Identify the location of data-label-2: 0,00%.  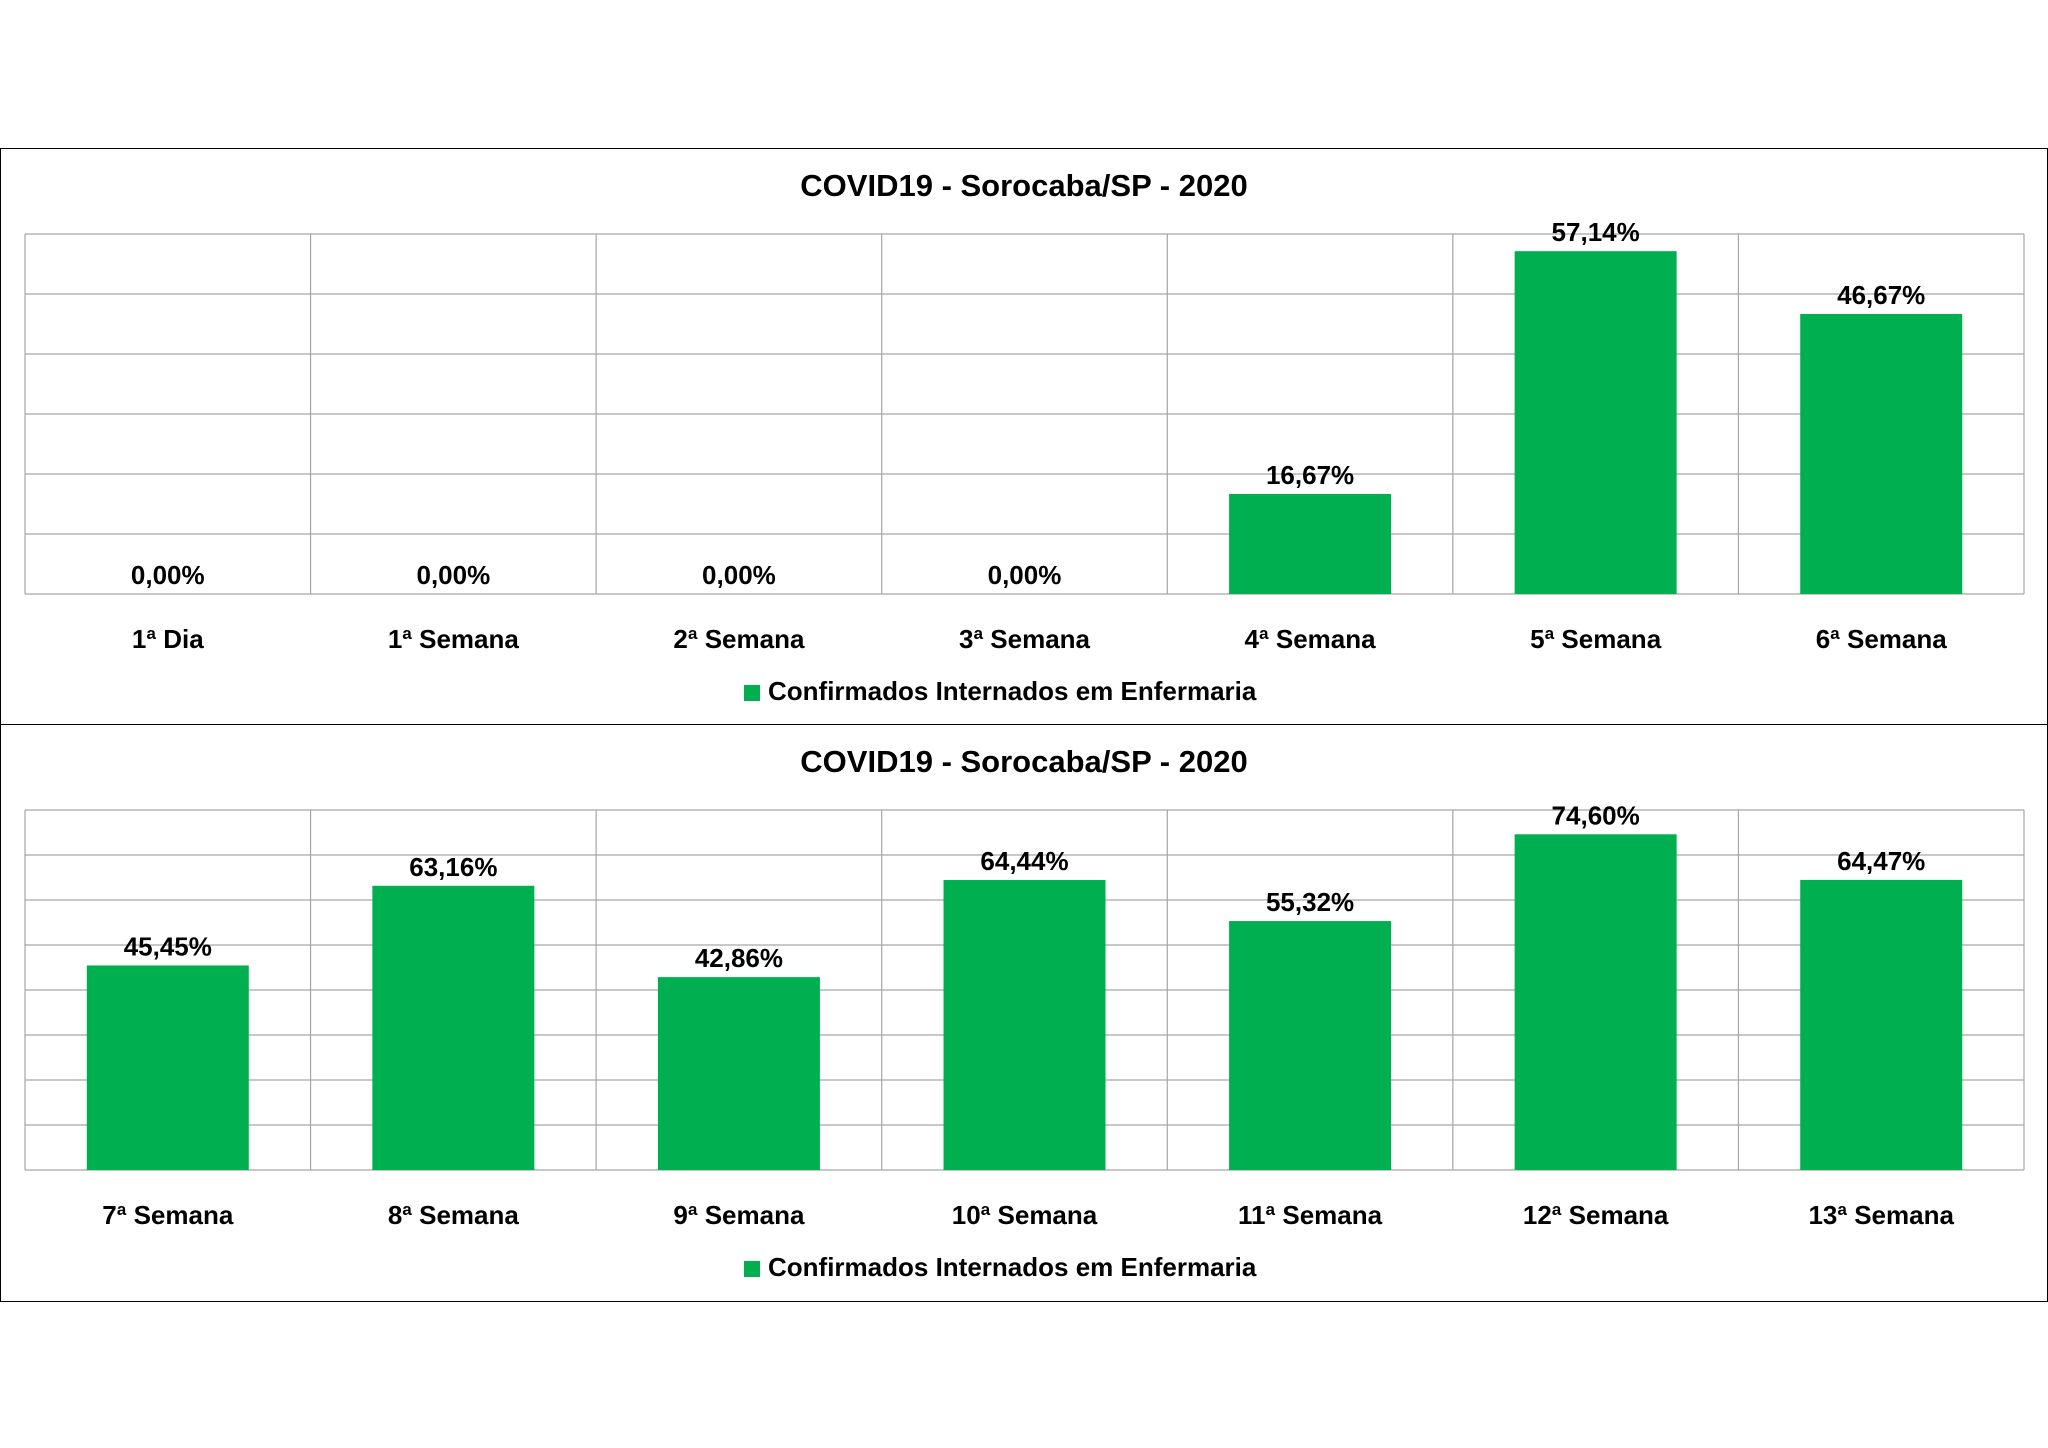
(453, 575).